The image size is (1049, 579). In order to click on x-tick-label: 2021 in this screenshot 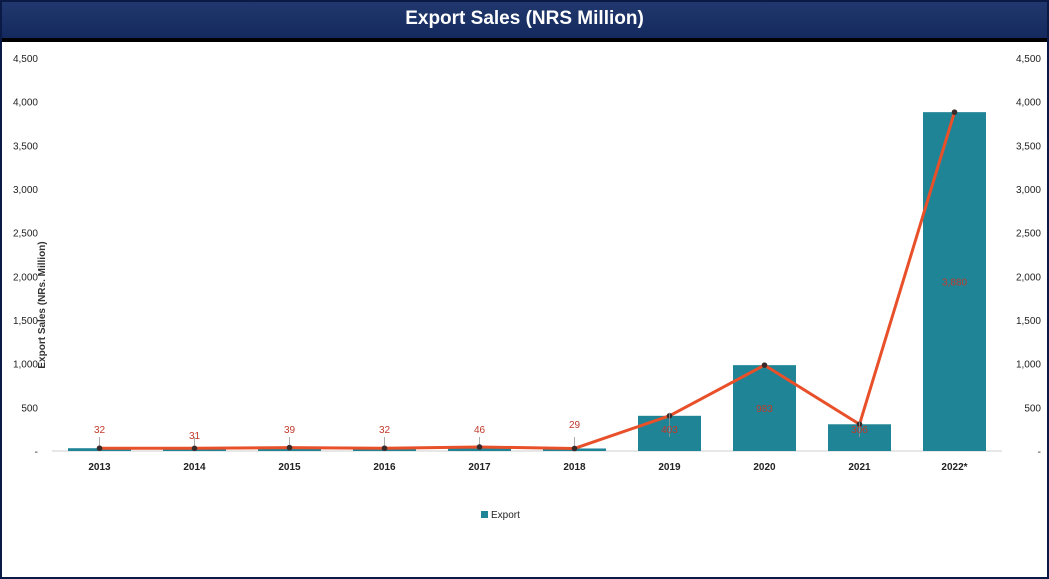, I will do `click(859, 467)`.